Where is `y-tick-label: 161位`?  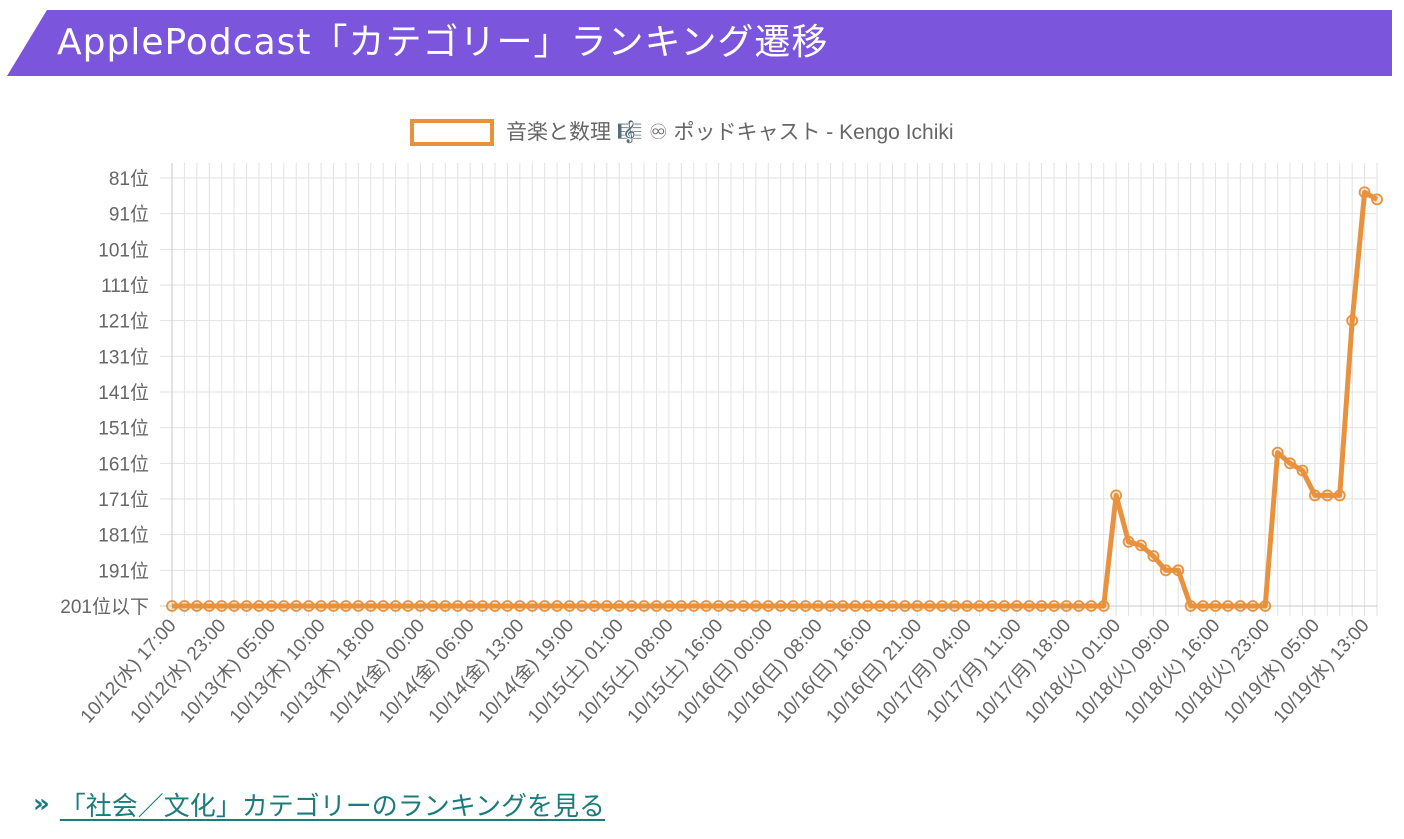 y-tick-label: 161位 is located at coordinates (123, 464).